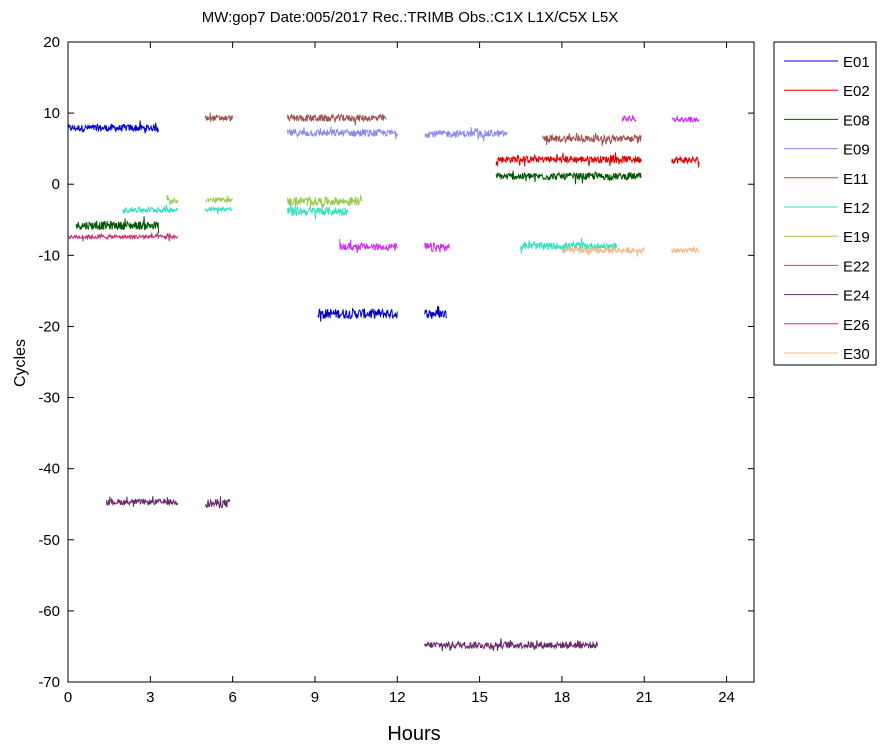 This screenshot has height=747, width=880. I want to click on y-axis-label: Cycles, so click(20, 363).